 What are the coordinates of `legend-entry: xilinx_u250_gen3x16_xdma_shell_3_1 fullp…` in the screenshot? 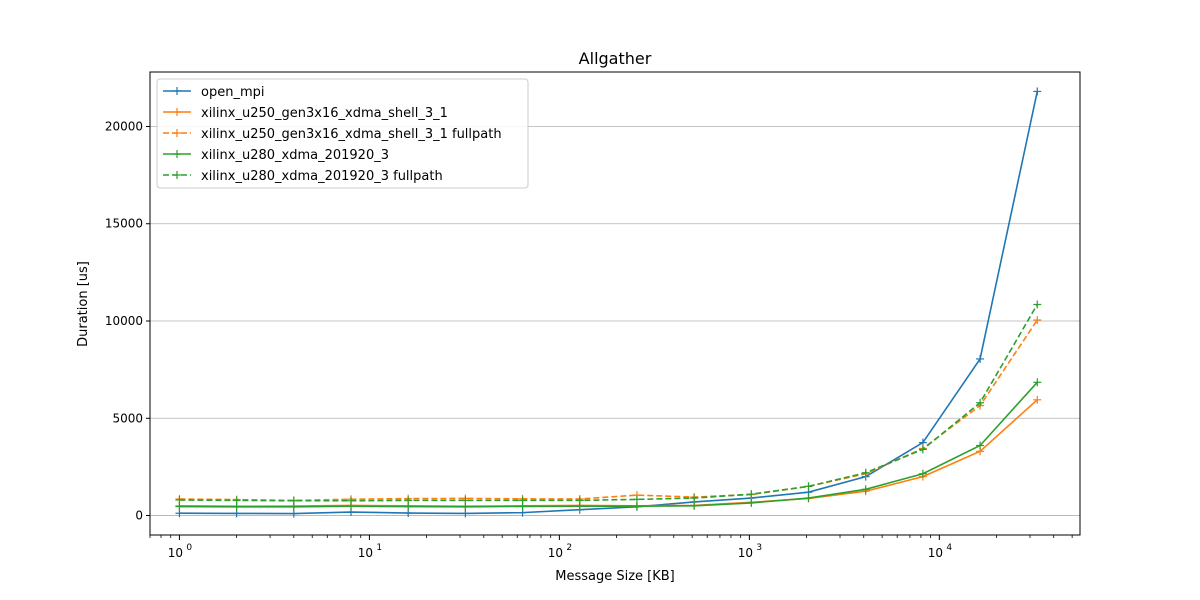 It's located at (332, 134).